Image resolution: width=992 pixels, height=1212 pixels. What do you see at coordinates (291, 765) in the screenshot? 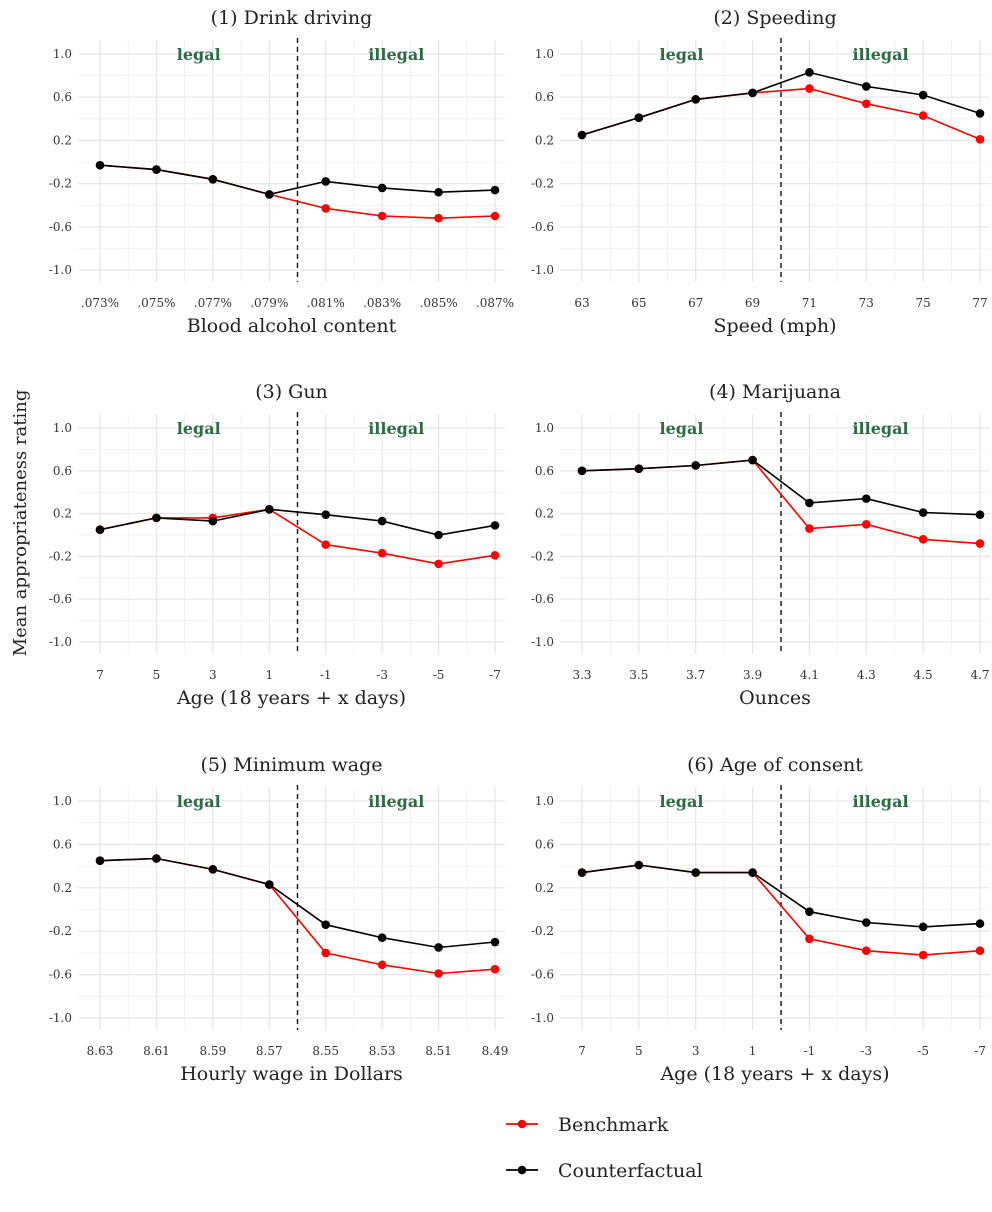
I see `panel-title: (5) Minimum wage` at bounding box center [291, 765].